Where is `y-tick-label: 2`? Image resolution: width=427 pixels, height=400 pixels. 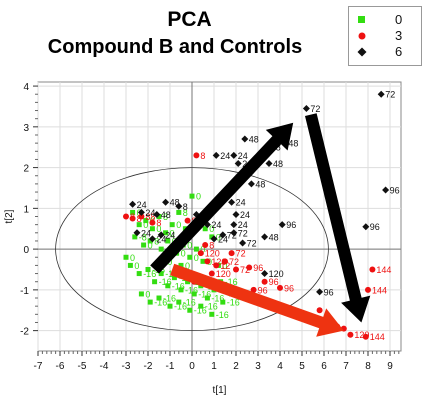 y-tick-label: 2 is located at coordinates (26, 169).